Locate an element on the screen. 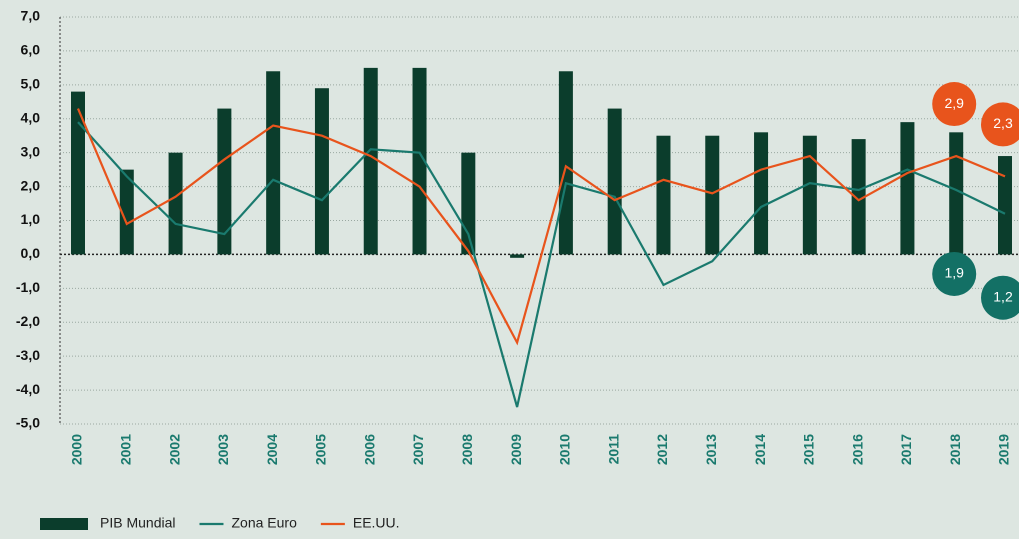  x-tick-label: 2014 is located at coordinates (760, 449).